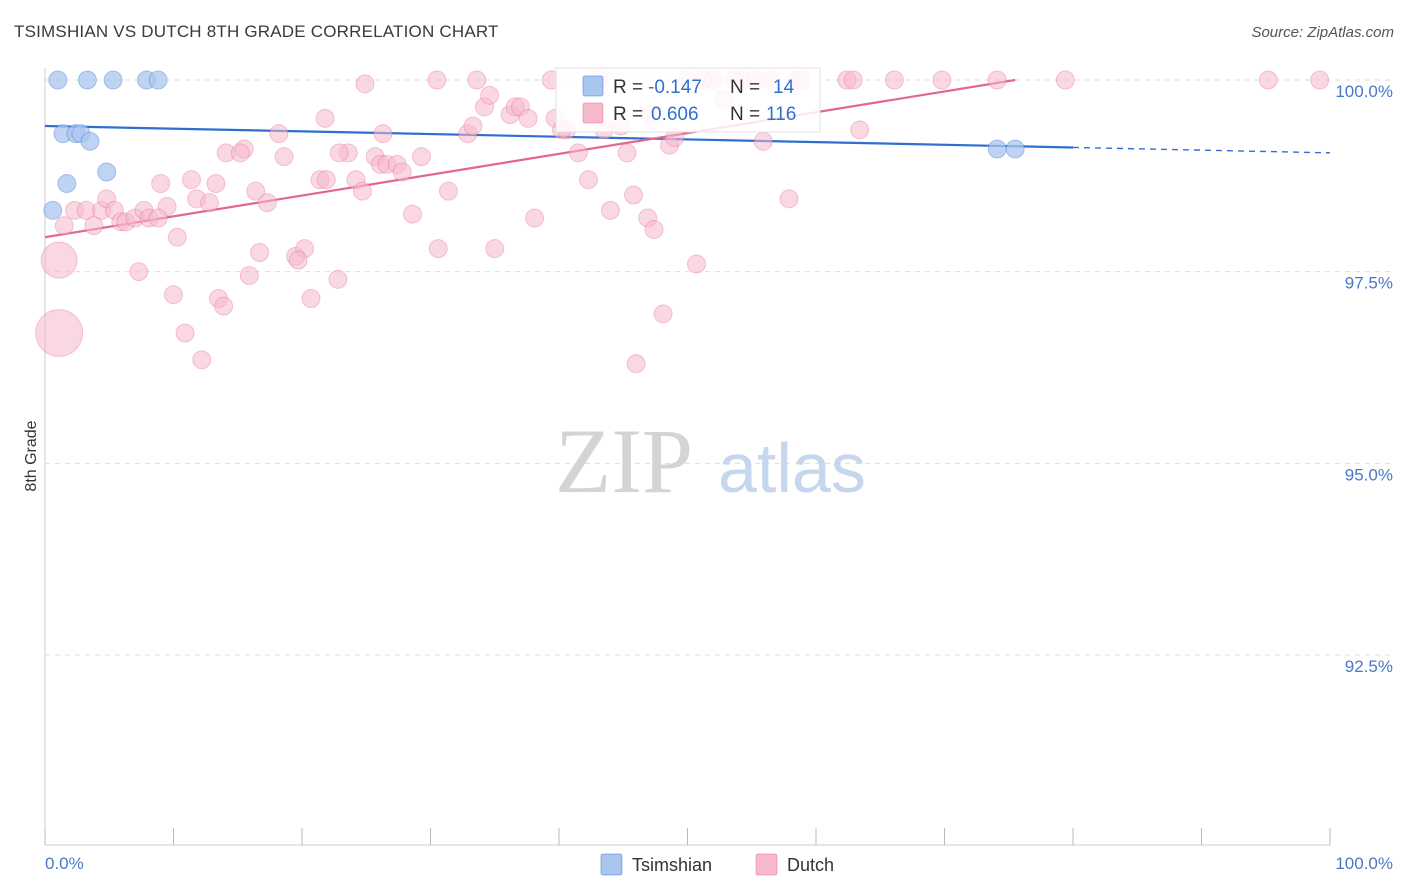 The image size is (1406, 892). What do you see at coordinates (810, 865) in the screenshot?
I see `series-legend-label: Dutch` at bounding box center [810, 865].